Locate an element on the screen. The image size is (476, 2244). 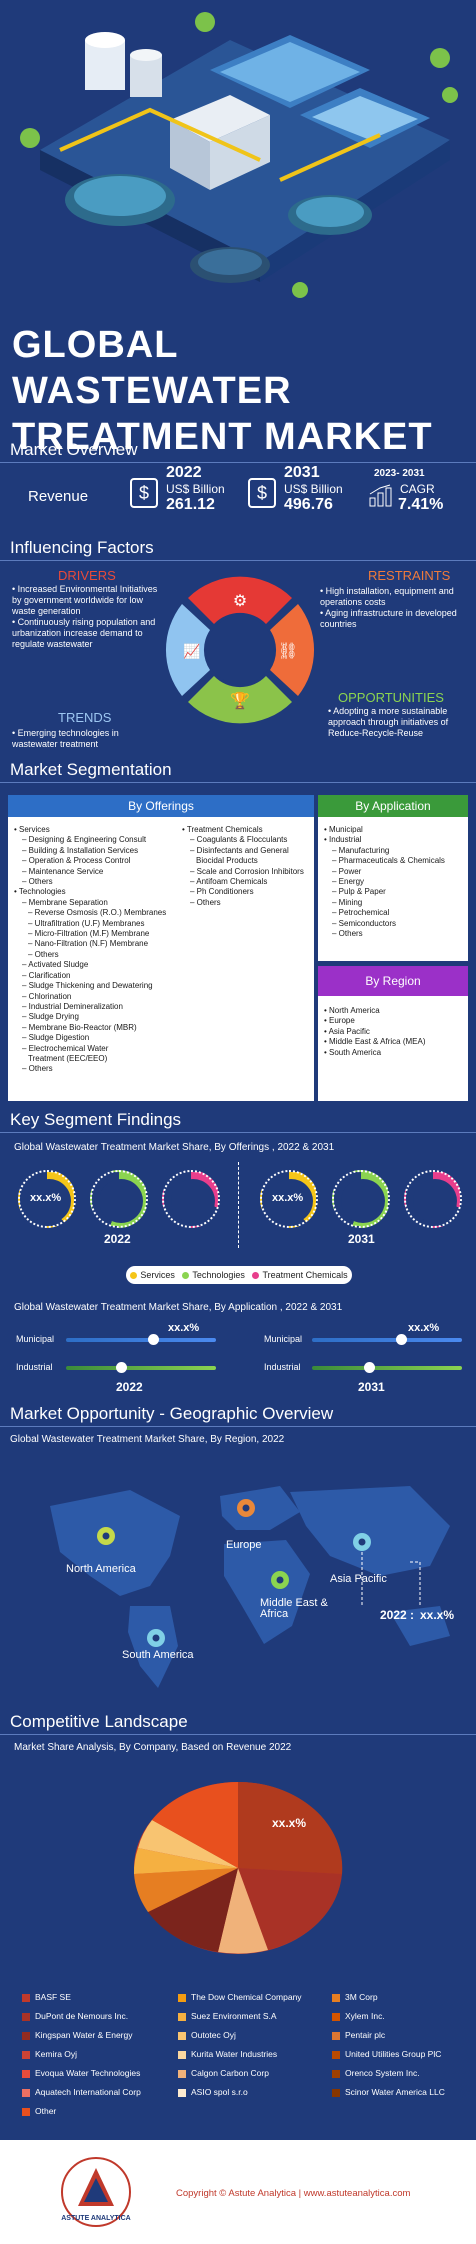
segment-item: – Industrial Demineralization is located at coordinates (72, 1006).